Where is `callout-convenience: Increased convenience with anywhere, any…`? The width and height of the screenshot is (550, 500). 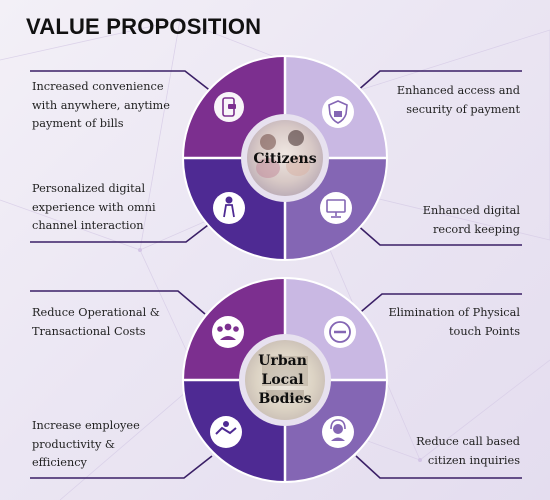 callout-convenience: Increased convenience with anywhere, any… is located at coordinates (101, 105).